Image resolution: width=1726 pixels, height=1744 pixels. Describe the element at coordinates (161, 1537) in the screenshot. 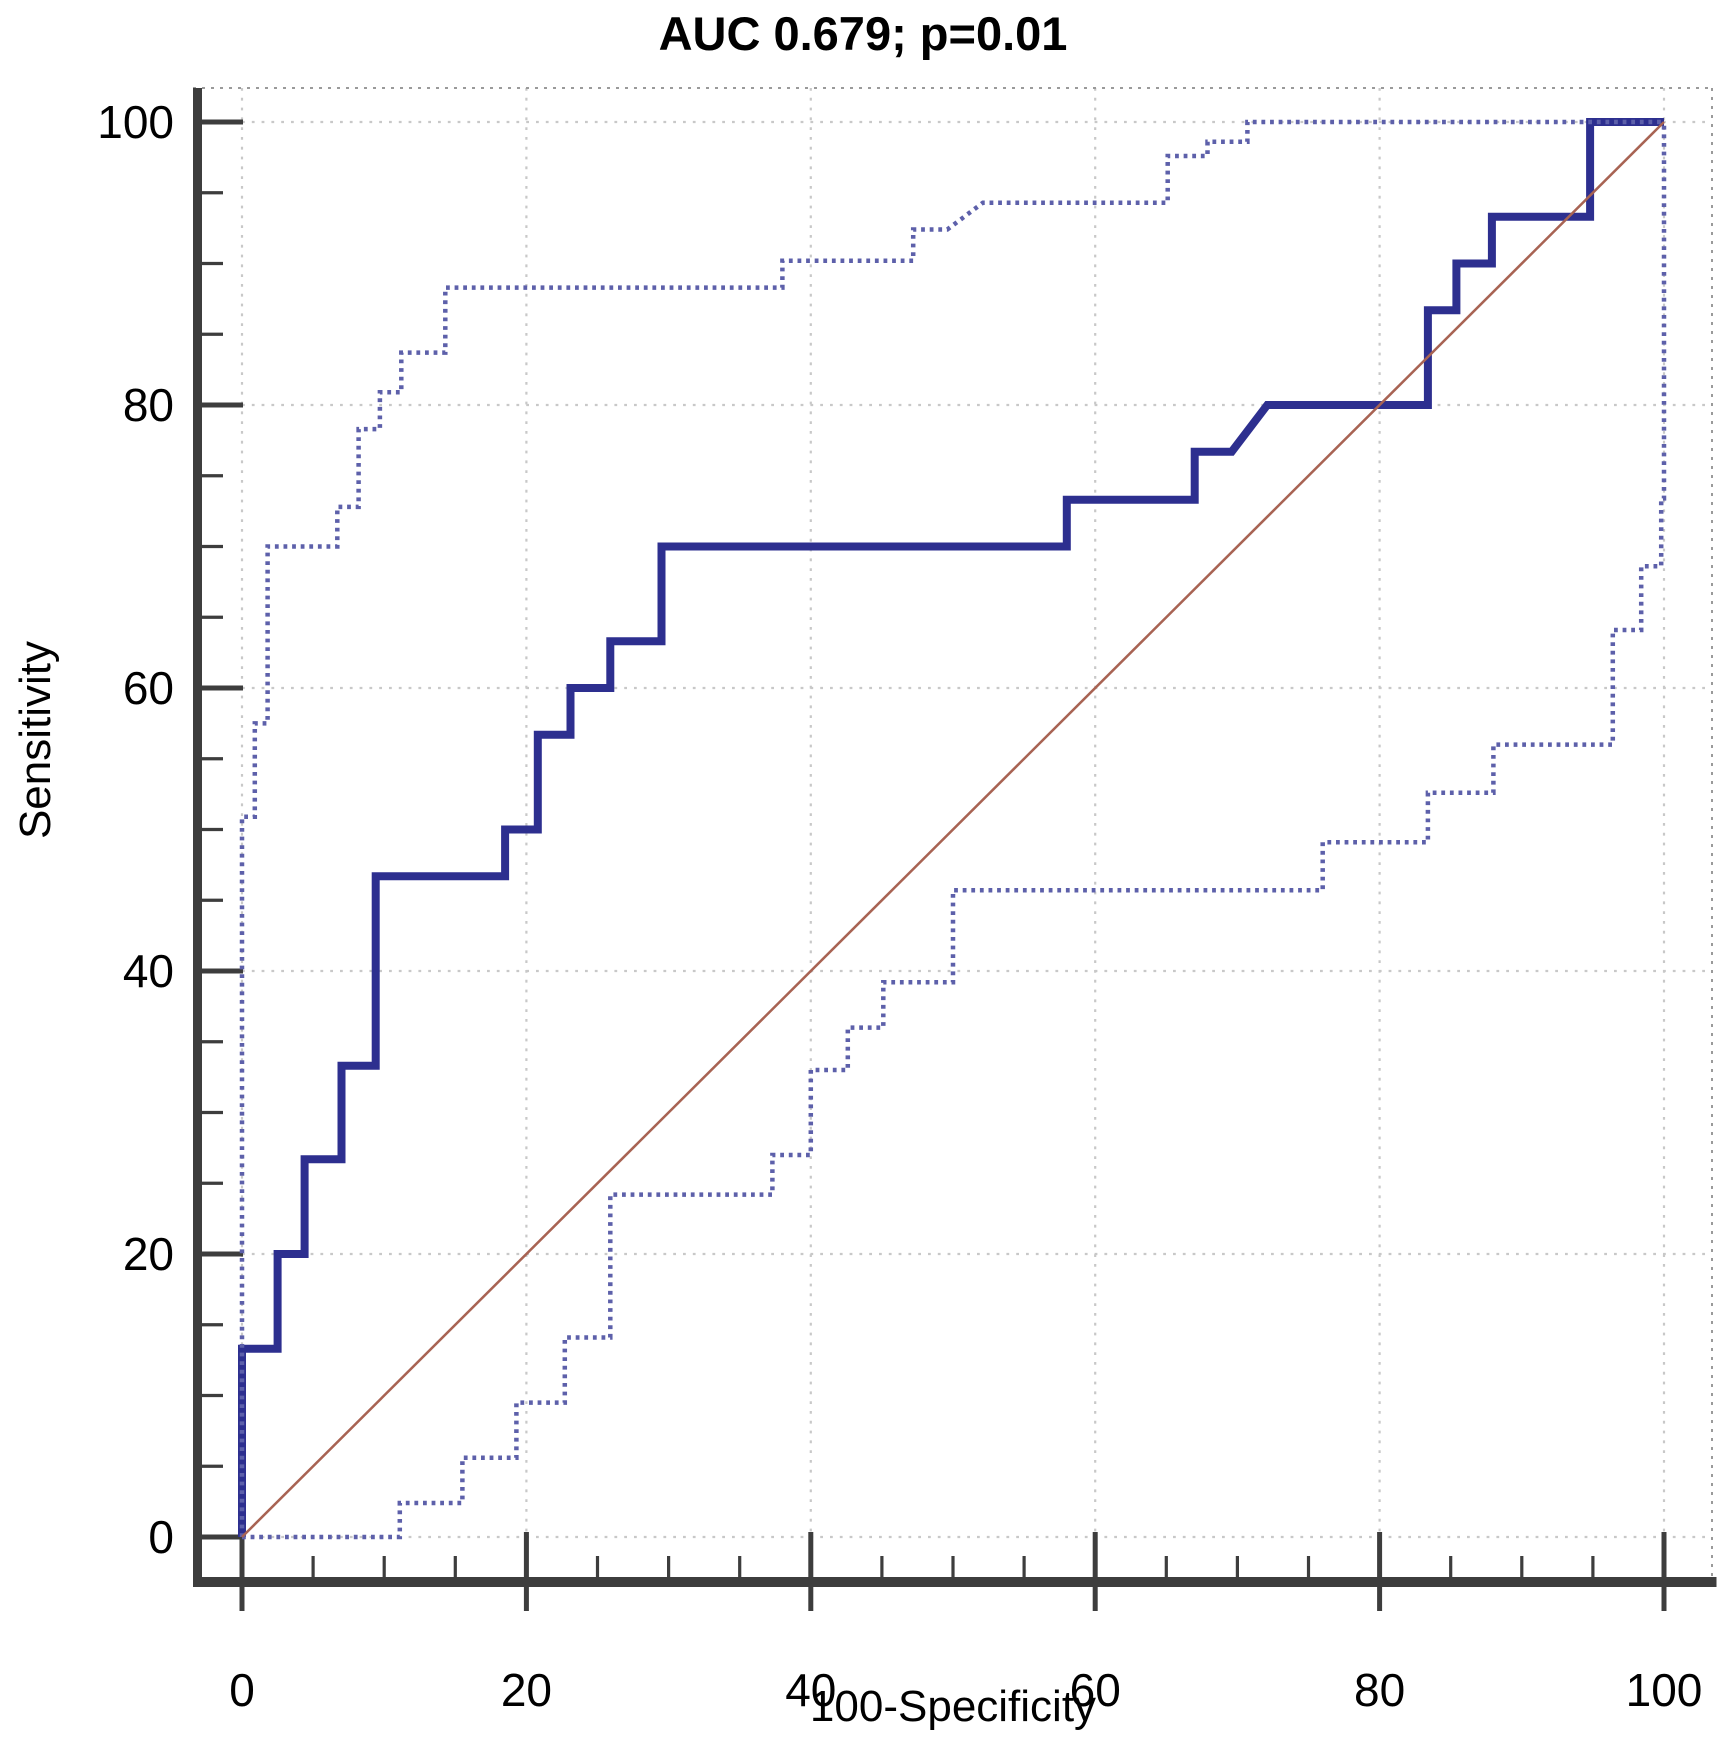

I see `y-tick-label: 0` at that location.